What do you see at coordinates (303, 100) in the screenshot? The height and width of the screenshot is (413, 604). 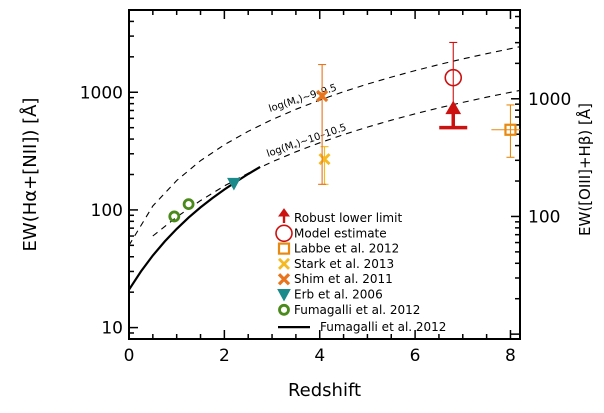 I see `curve-annotation: log(M*)~9–9.5` at bounding box center [303, 100].